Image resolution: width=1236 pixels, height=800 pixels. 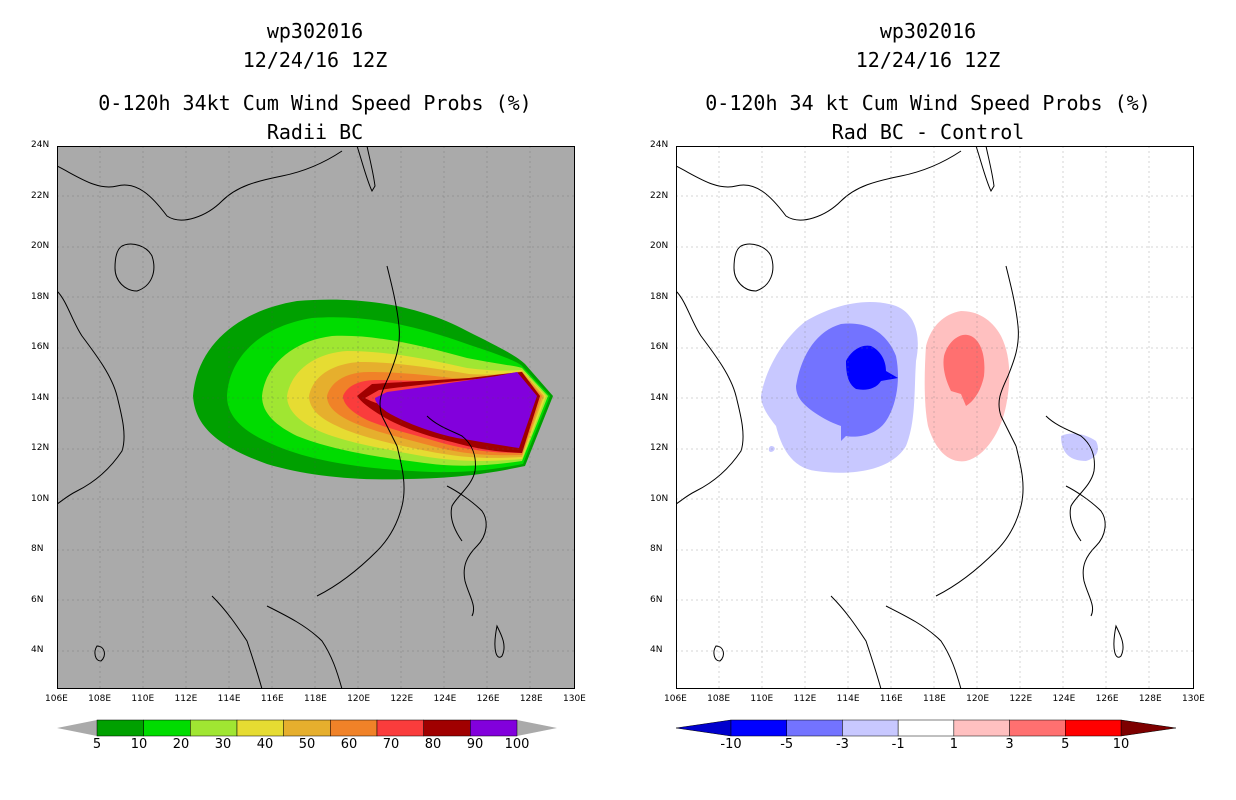 I want to click on colorbar-tick-label: -1, so click(x=898, y=744).